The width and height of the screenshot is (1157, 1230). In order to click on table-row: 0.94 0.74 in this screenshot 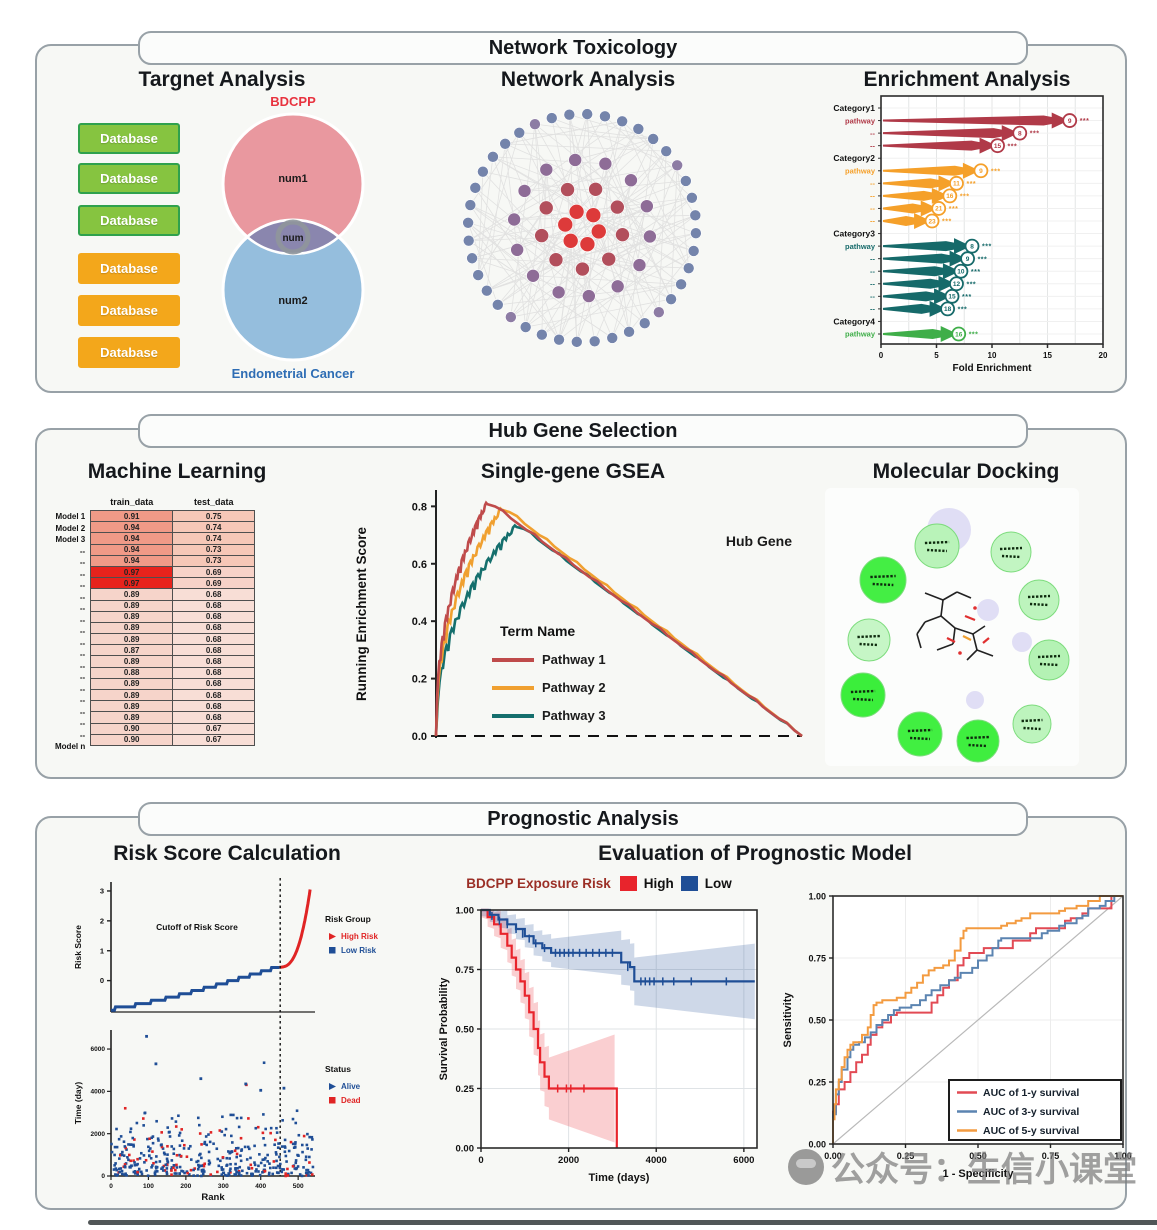, I will do `click(173, 538)`.